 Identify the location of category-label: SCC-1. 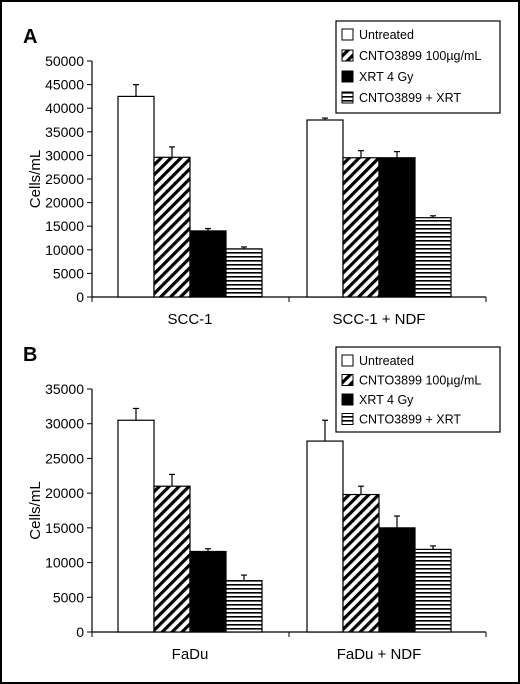
(189, 319).